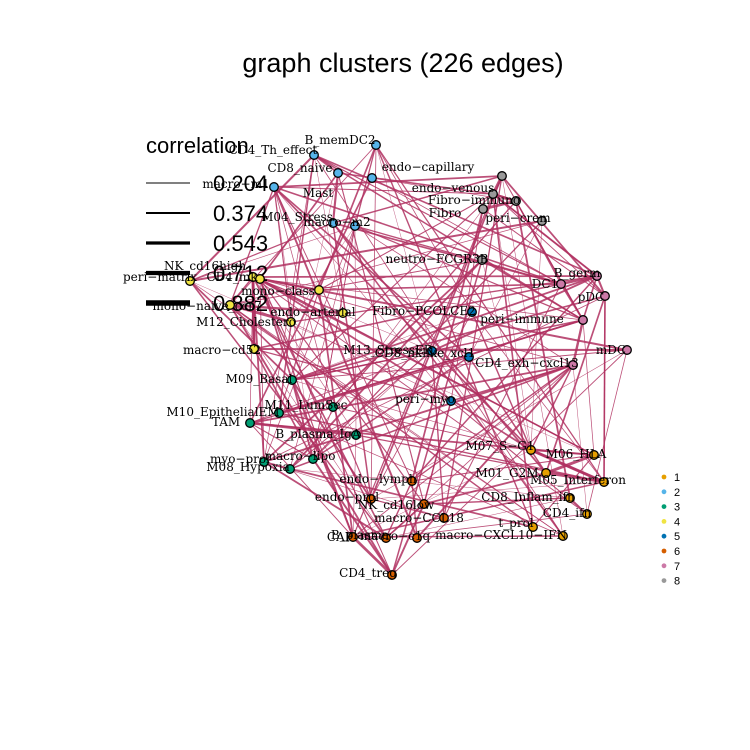 The height and width of the screenshot is (750, 750). What do you see at coordinates (513, 473) in the screenshot?
I see `node-m01-g2m: M01_G2M` at bounding box center [513, 473].